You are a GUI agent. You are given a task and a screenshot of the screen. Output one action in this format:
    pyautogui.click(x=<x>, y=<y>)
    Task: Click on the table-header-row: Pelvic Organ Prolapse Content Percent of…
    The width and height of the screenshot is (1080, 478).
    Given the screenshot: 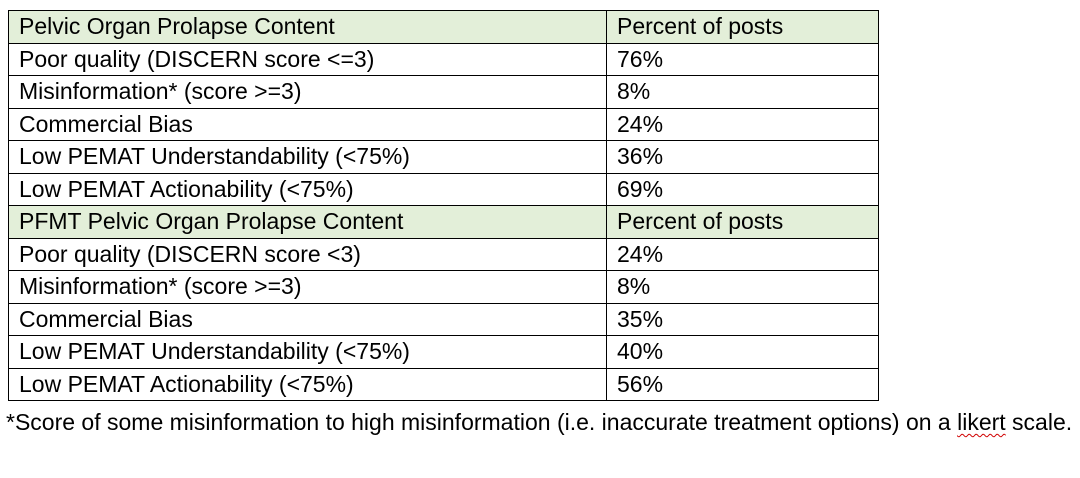 What is the action you would take?
    pyautogui.click(x=443, y=27)
    